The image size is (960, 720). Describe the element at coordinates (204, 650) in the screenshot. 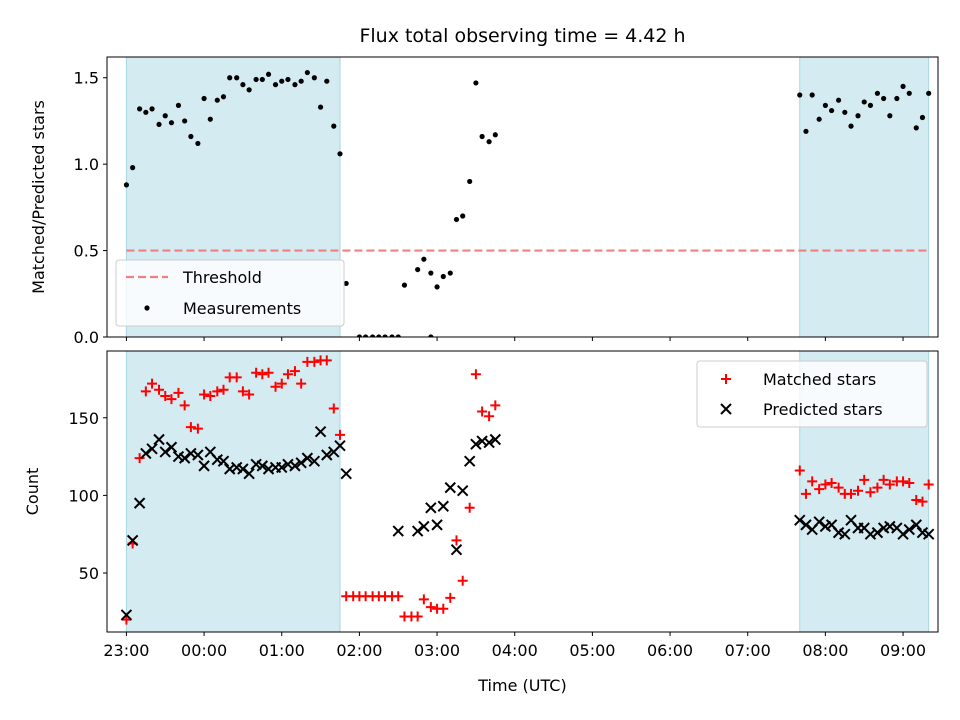

I see `x-tick-label: 00:00` at that location.